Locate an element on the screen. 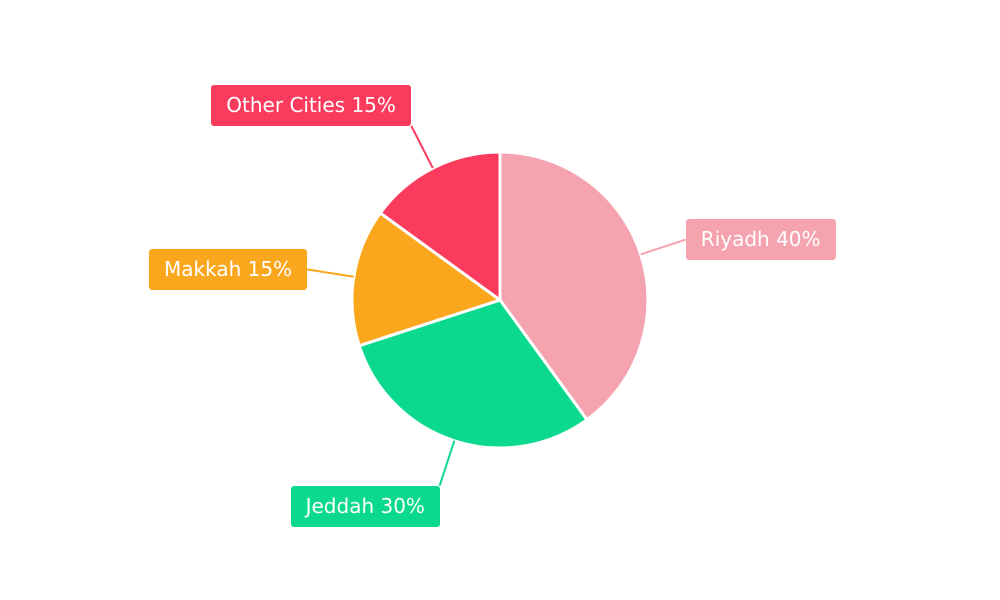  pie-slice-other-cities is located at coordinates (440, 226).